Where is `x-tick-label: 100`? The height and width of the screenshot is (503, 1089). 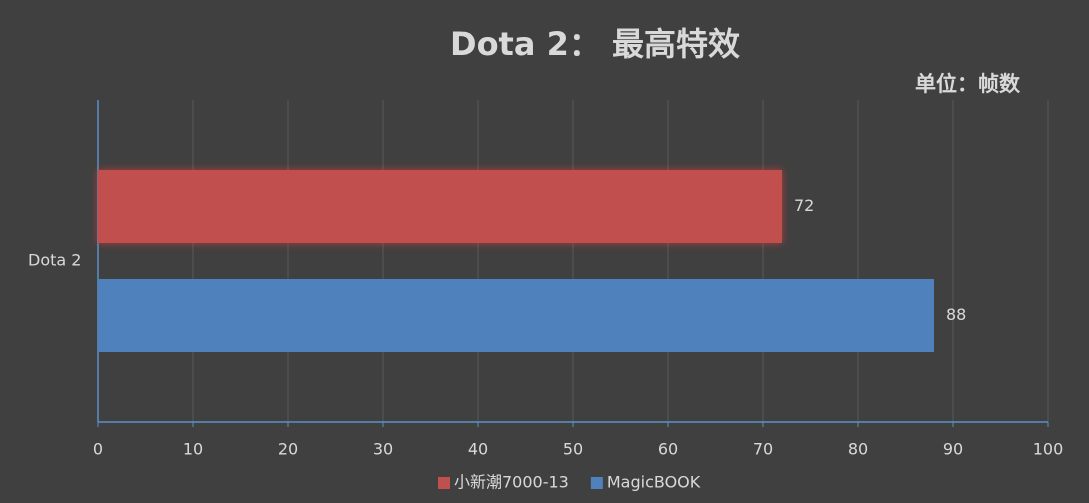 x-tick-label: 100 is located at coordinates (1048, 449).